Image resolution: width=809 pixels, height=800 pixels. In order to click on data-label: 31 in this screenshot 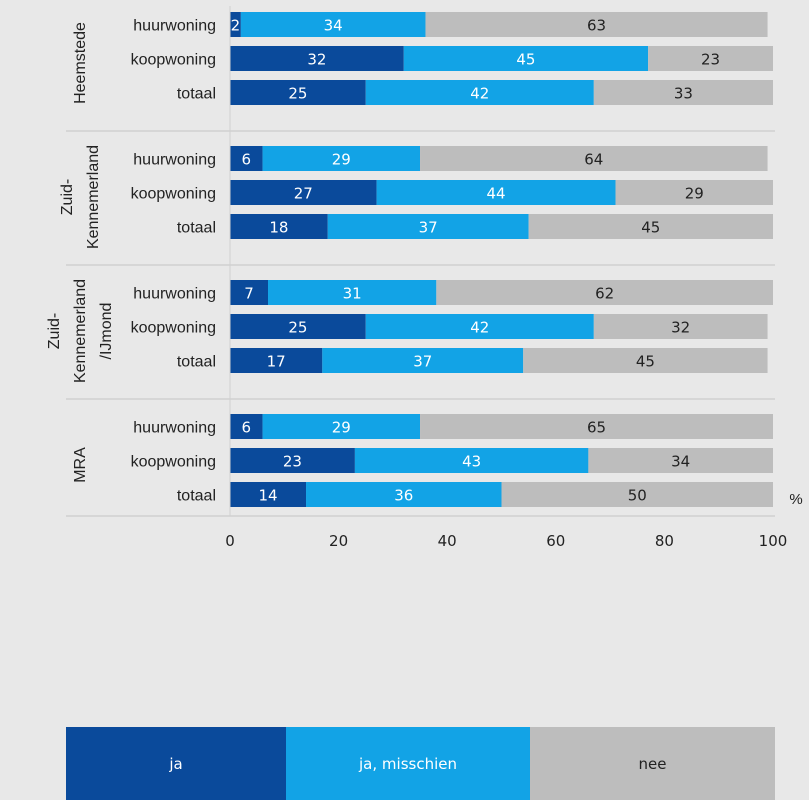, I will do `click(352, 294)`.